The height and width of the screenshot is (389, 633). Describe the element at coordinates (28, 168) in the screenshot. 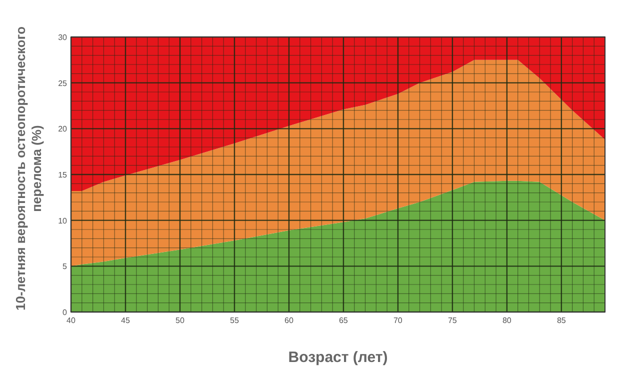

I see `y-axis-title: 10-летняя вероятность остеопоротического перелома (%)` at that location.